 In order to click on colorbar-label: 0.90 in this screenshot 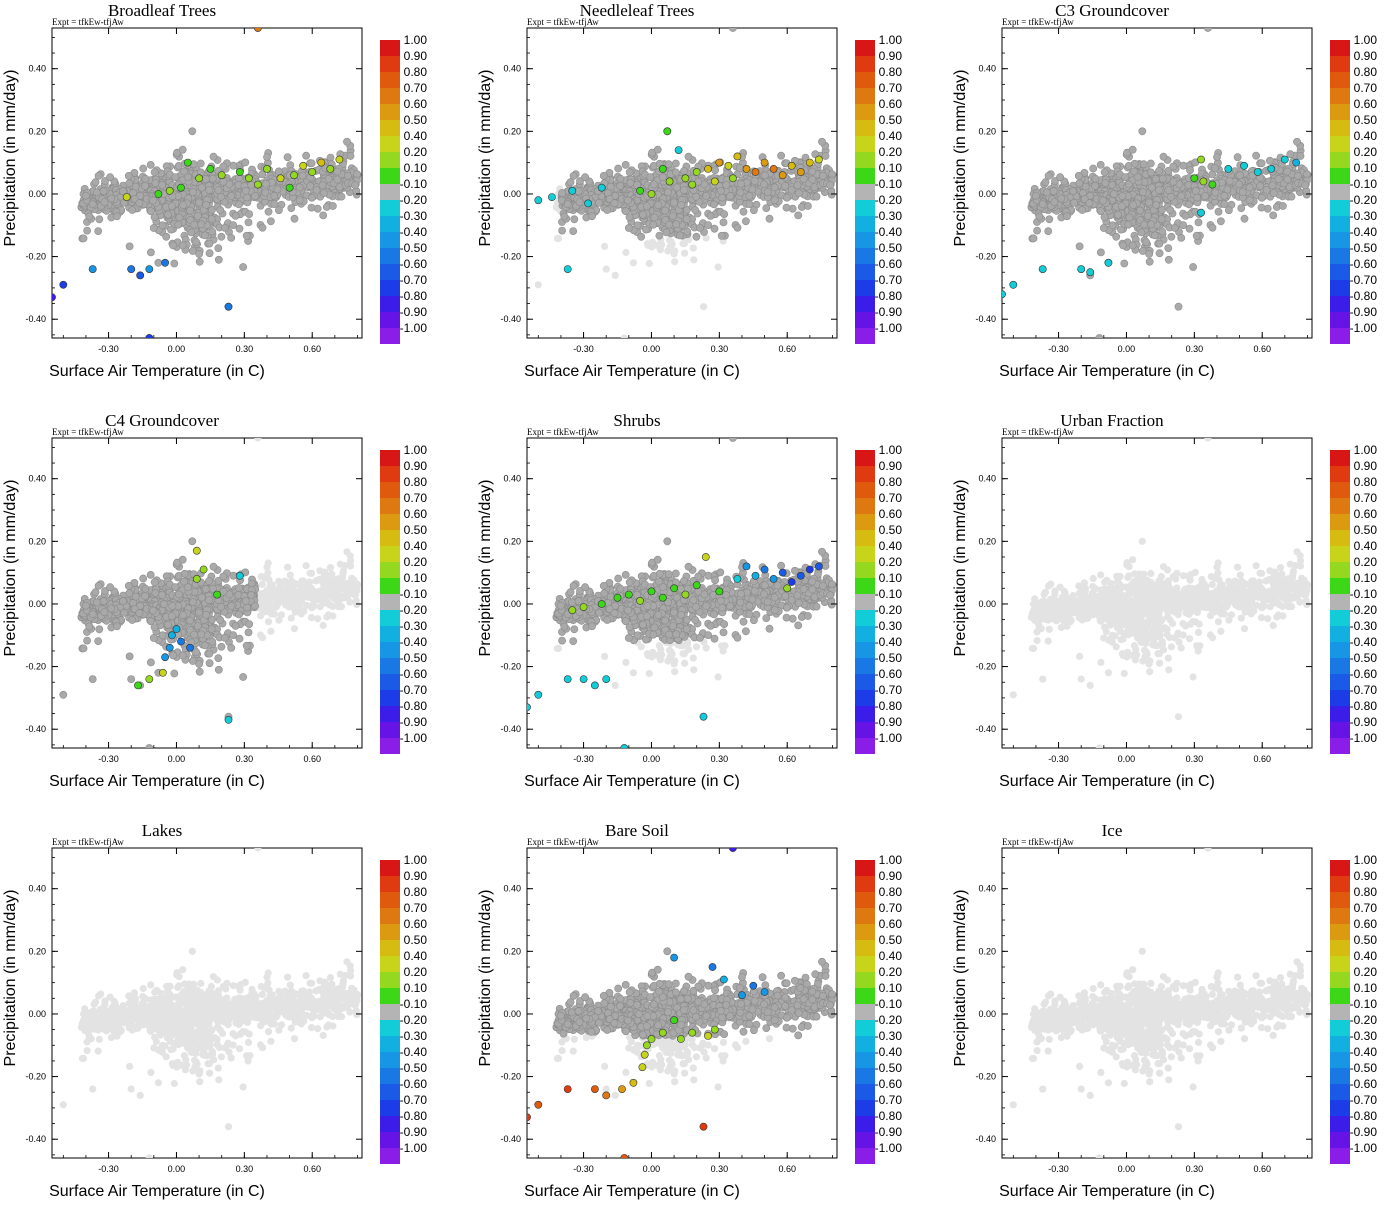, I will do `click(891, 56)`.